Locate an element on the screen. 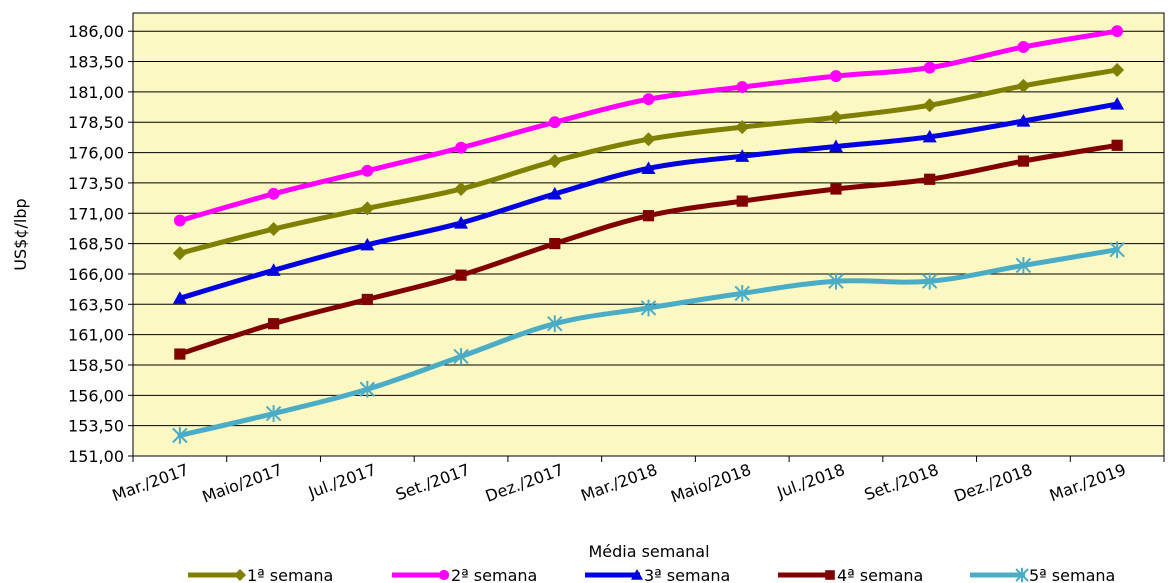 The image size is (1169, 583). y-tick-label: 161,00 is located at coordinates (96, 335).